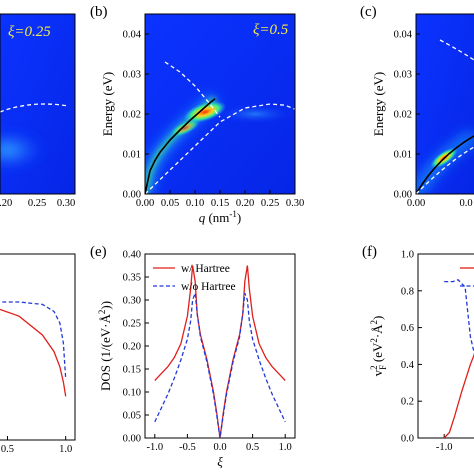  What do you see at coordinates (132, 115) in the screenshot?
I see `panel-b-y-tick: 0.02` at bounding box center [132, 115].